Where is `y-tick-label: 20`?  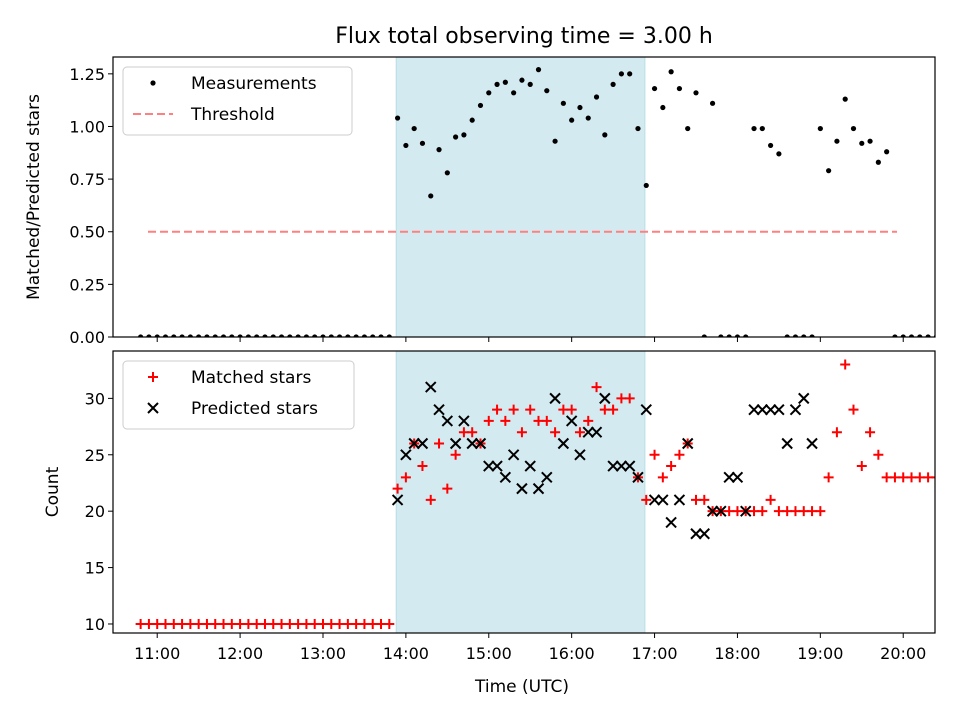 y-tick-label: 20 is located at coordinates (95, 511).